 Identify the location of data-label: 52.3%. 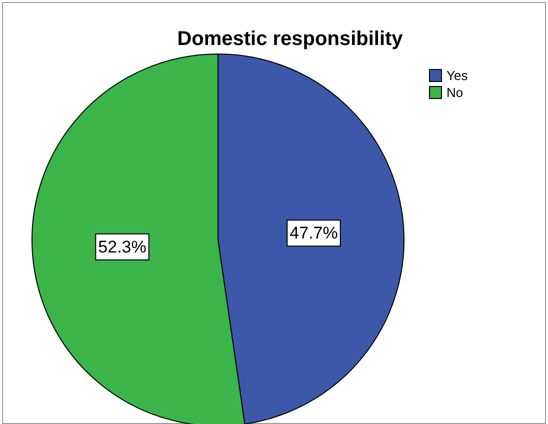
(122, 246).